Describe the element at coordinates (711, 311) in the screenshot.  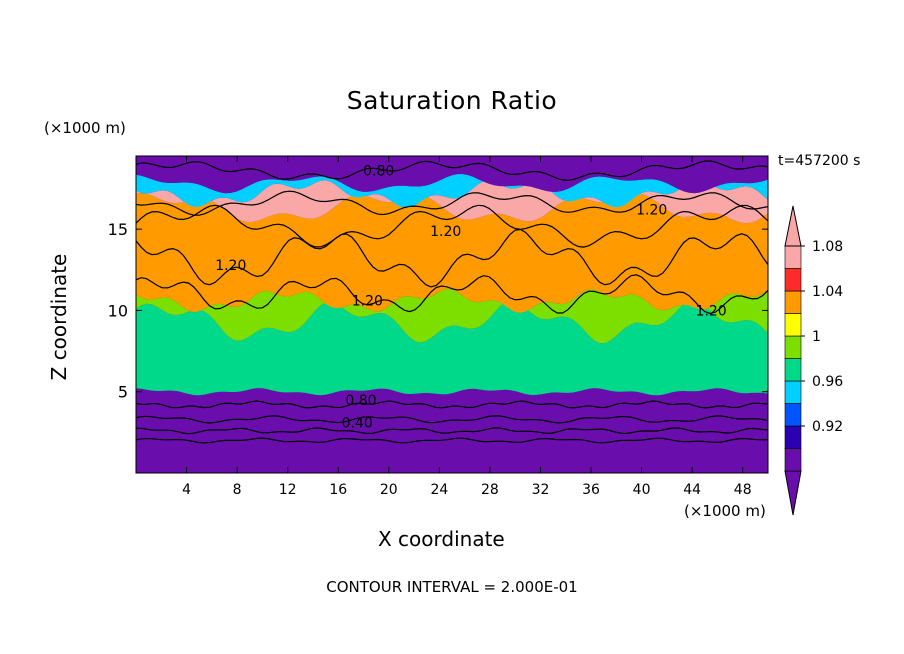
I see `contour-label-5: 1.20` at that location.